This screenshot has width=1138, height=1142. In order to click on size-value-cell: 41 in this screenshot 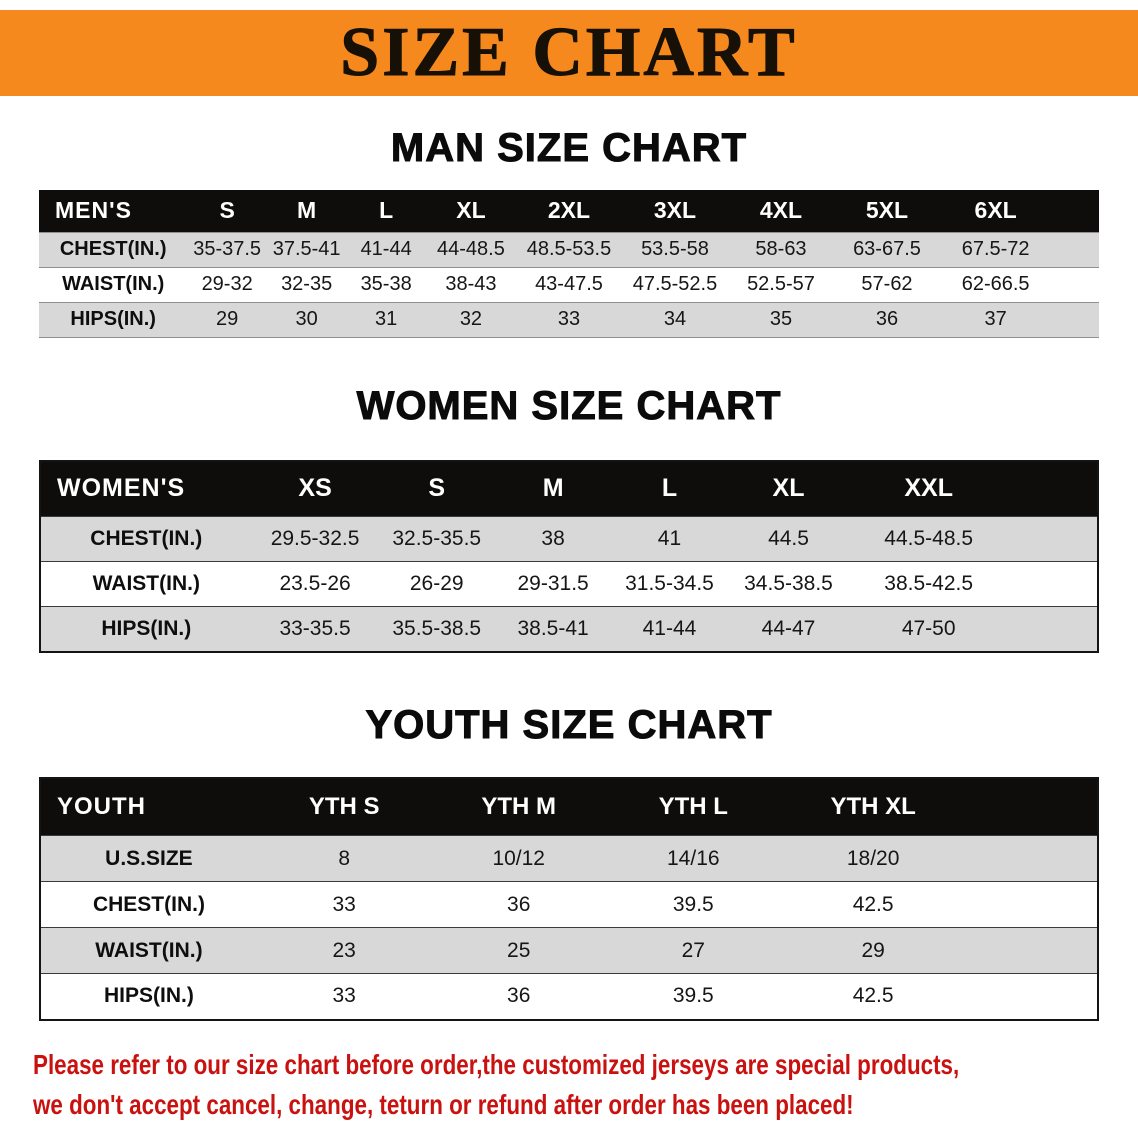, I will do `click(669, 538)`.